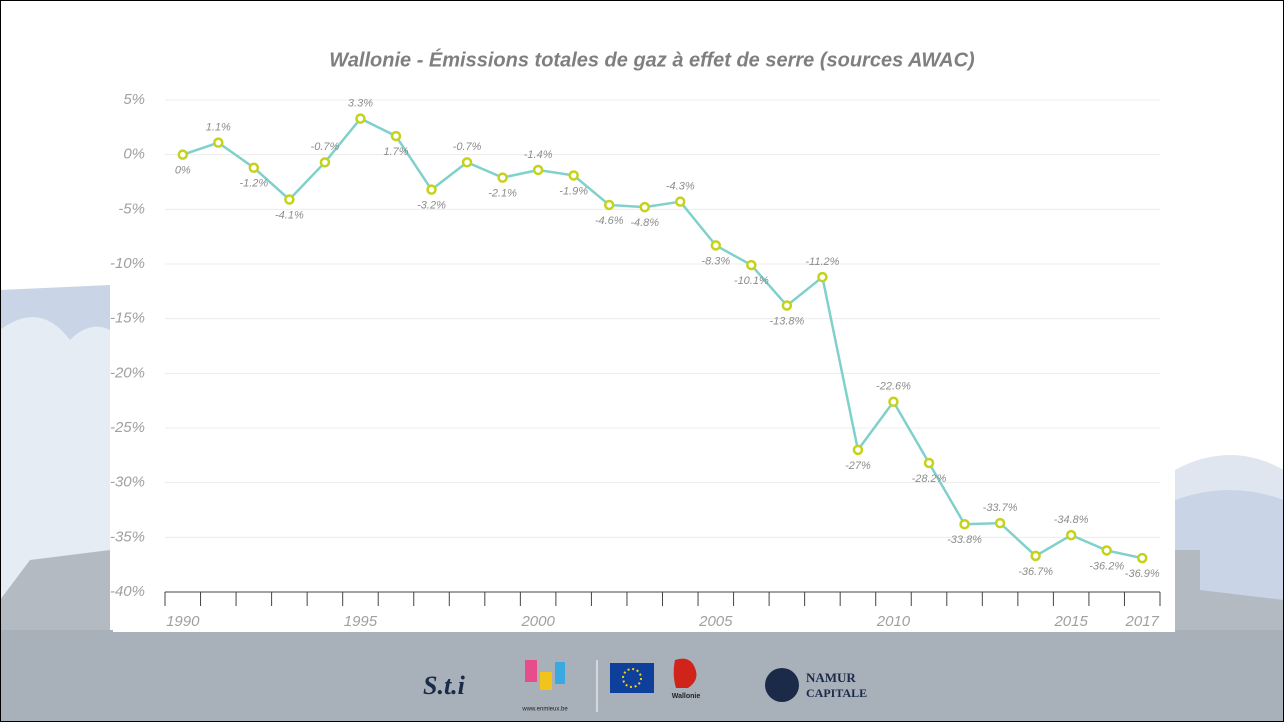 The width and height of the screenshot is (1284, 722). Describe the element at coordinates (1142, 574) in the screenshot. I see `data-label: -36.9%` at that location.